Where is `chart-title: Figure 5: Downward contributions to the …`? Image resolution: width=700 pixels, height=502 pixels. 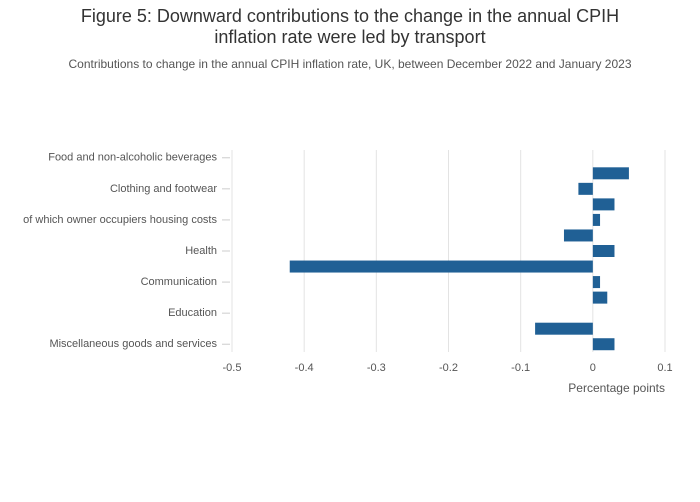
chart-title: Figure 5: Downward contributions to the … is located at coordinates (350, 26).